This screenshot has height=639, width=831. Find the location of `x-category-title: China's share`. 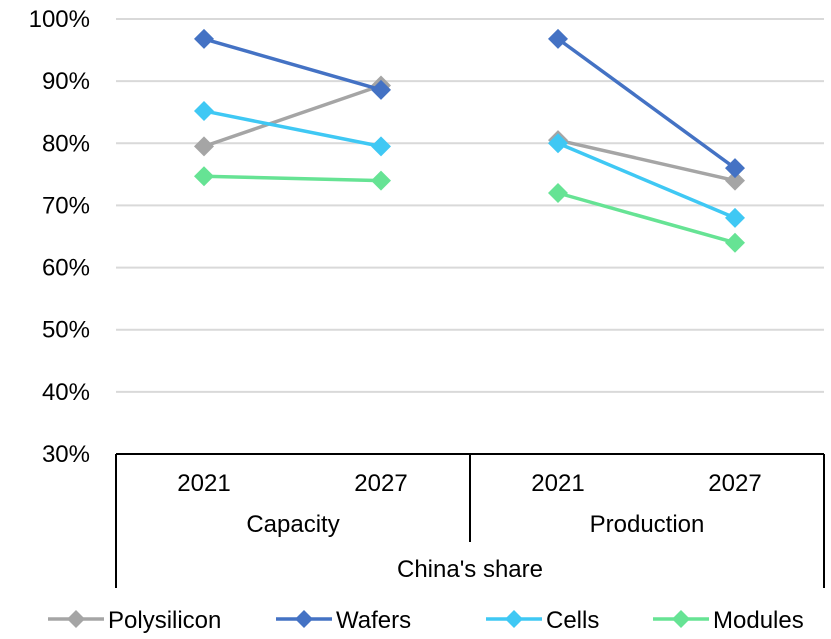

x-category-title: China's share is located at coordinates (470, 569).